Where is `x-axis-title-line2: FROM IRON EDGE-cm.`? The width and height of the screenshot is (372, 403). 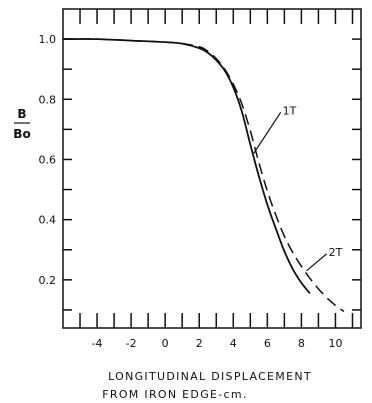
x-axis-title-line2: FROM IRON EDGE-cm. is located at coordinates (174, 394).